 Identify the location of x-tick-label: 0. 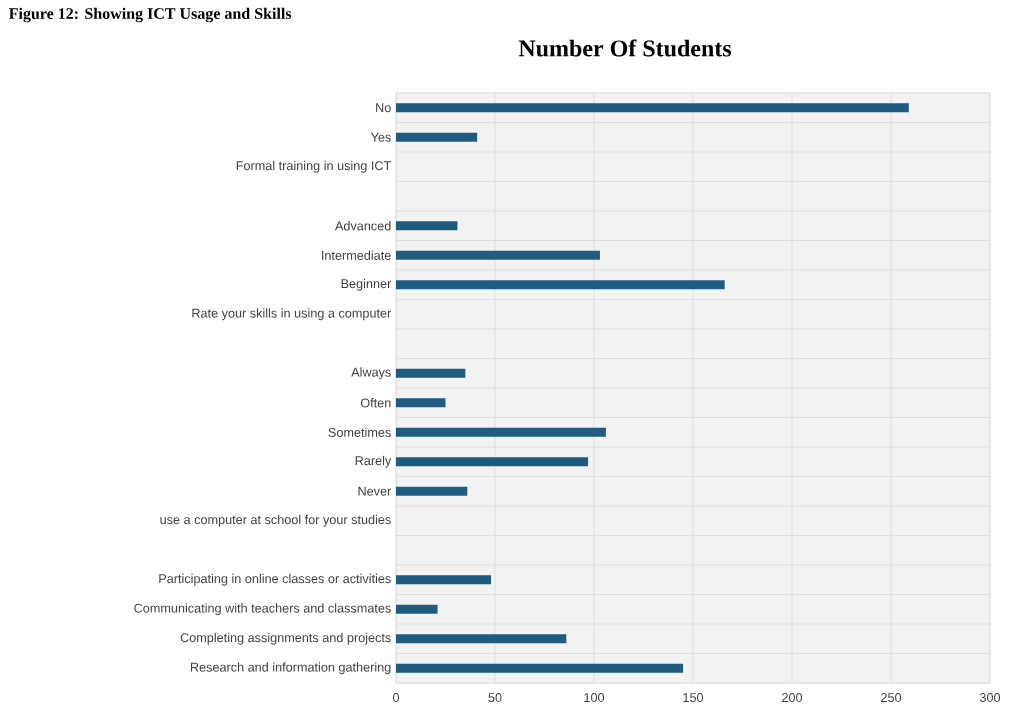
(396, 698).